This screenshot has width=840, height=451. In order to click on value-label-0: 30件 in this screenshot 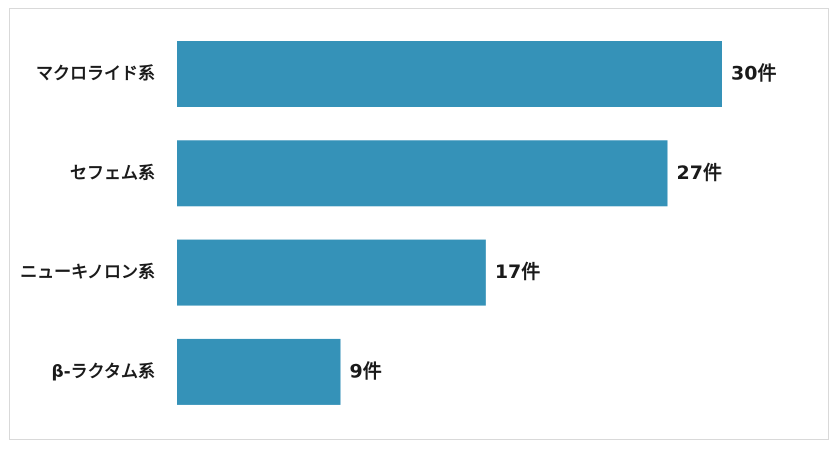, I will do `click(753, 73)`.